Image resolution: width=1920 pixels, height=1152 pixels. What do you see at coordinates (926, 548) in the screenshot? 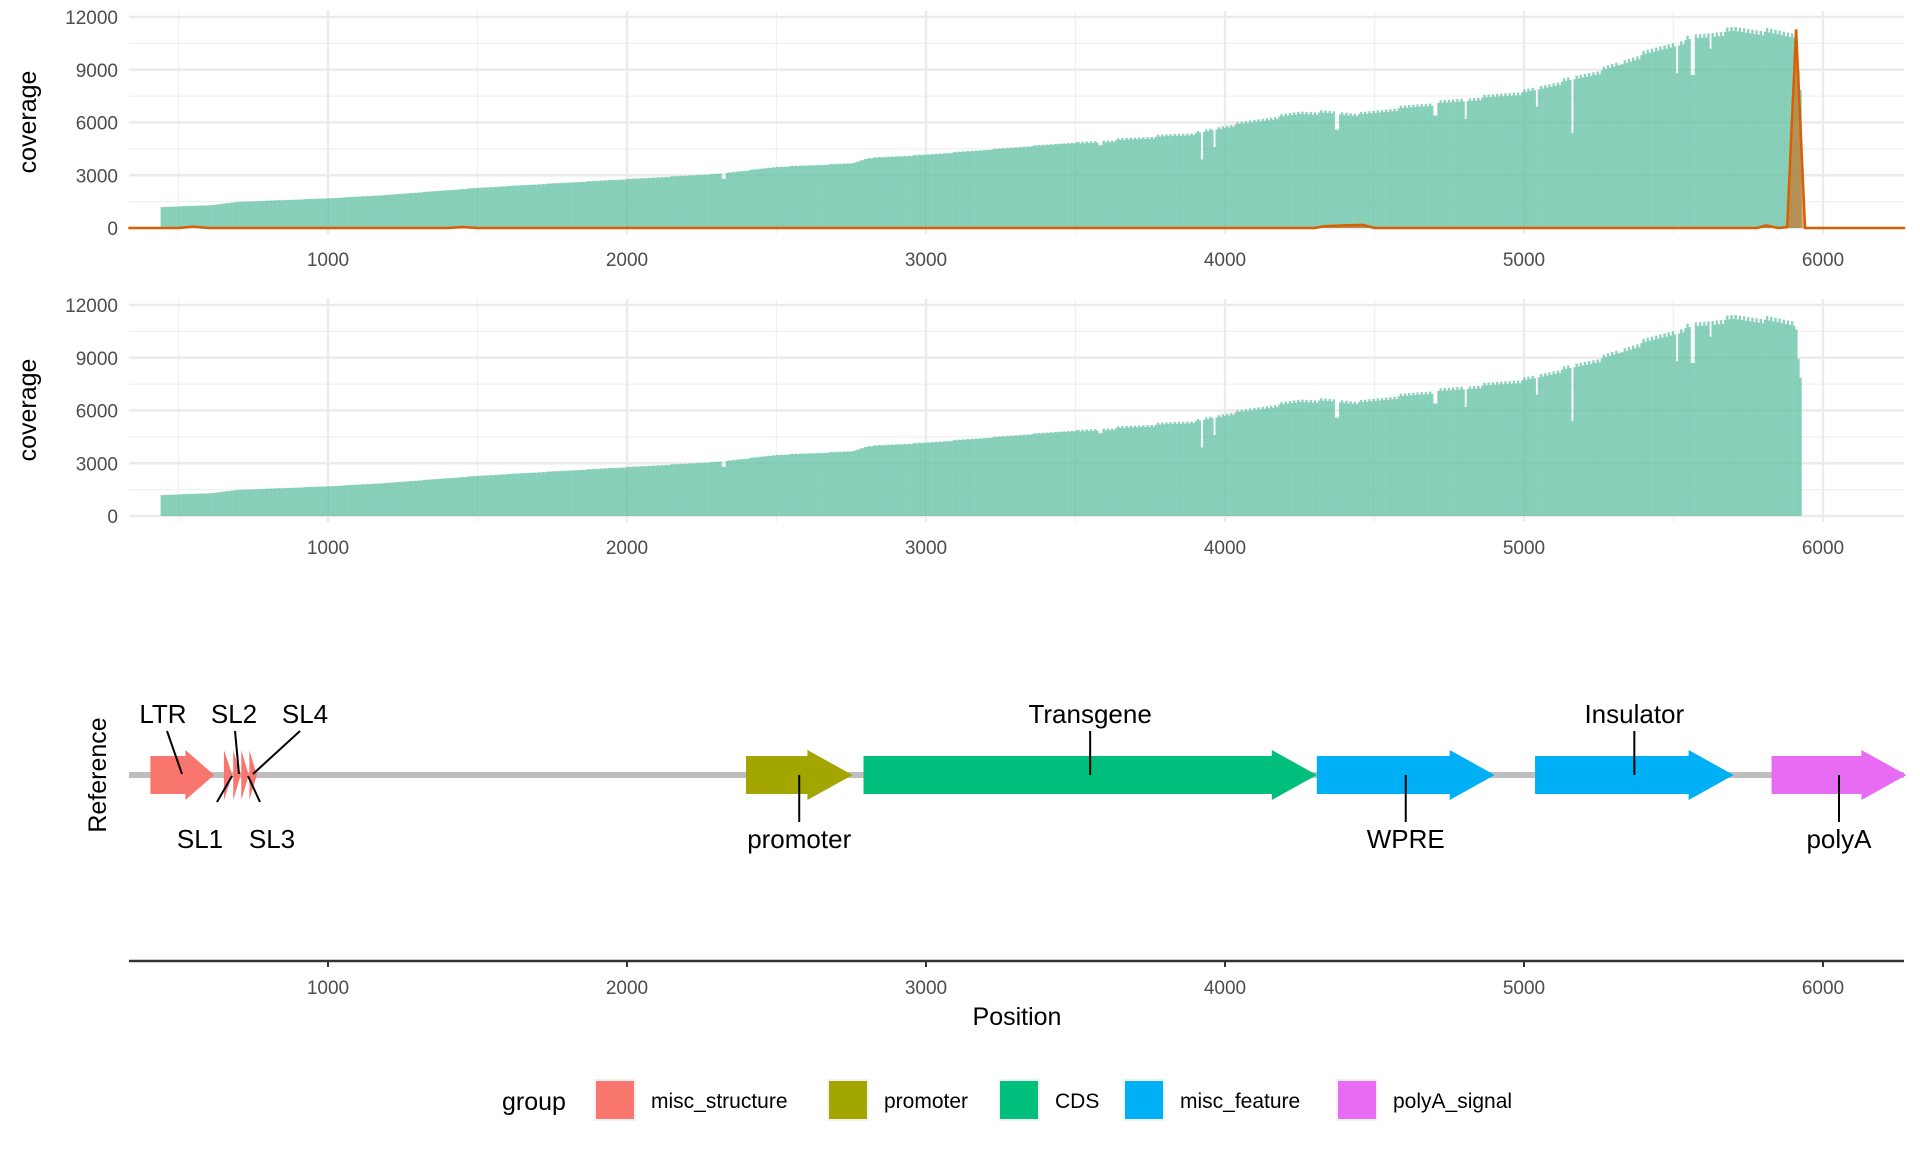
I see `x-tick-label: 3000` at bounding box center [926, 548].